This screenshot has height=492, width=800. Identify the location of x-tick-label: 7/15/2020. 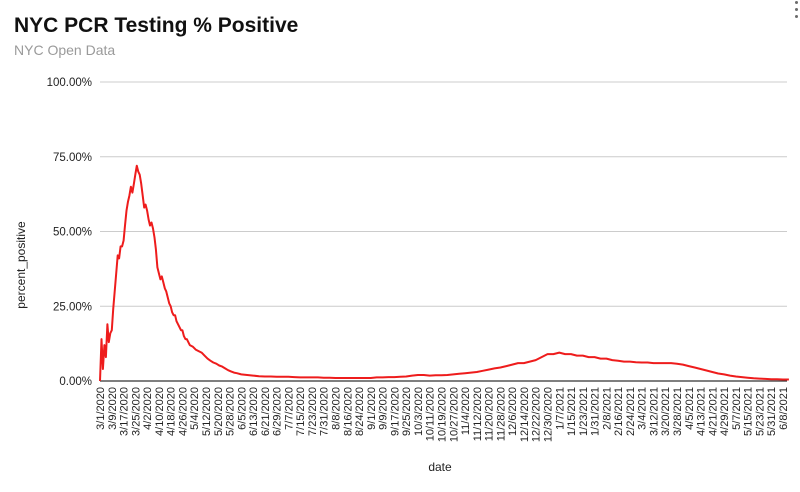
(301, 411).